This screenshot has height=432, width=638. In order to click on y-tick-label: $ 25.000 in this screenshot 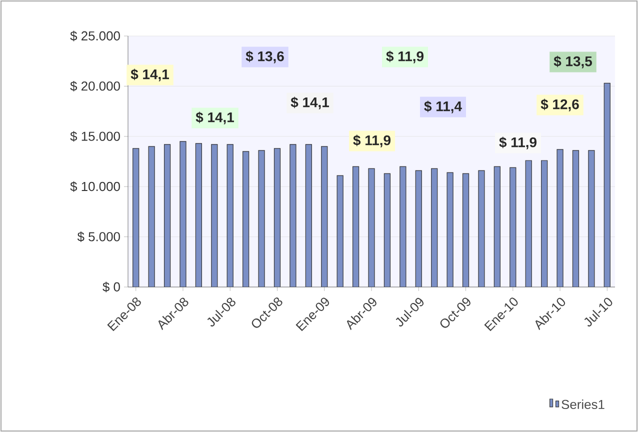, I will do `click(95, 36)`.